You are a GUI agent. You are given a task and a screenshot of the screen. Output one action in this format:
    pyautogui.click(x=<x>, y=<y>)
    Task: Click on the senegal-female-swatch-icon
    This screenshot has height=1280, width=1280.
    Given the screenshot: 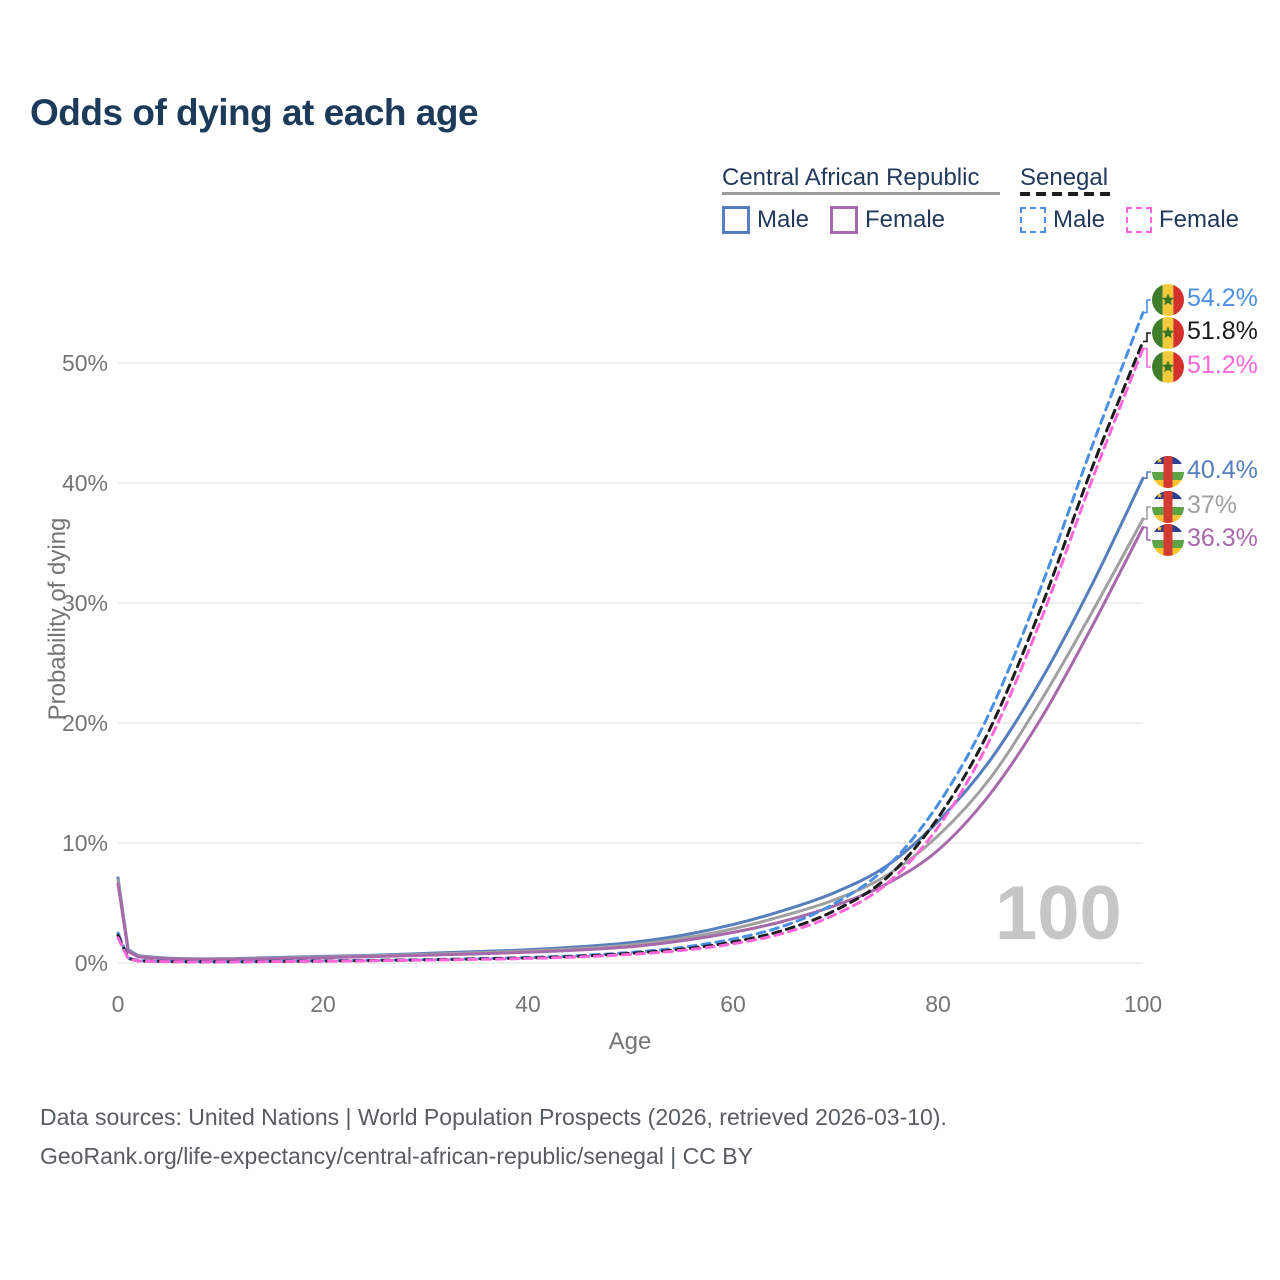 What is the action you would take?
    pyautogui.click(x=1139, y=220)
    